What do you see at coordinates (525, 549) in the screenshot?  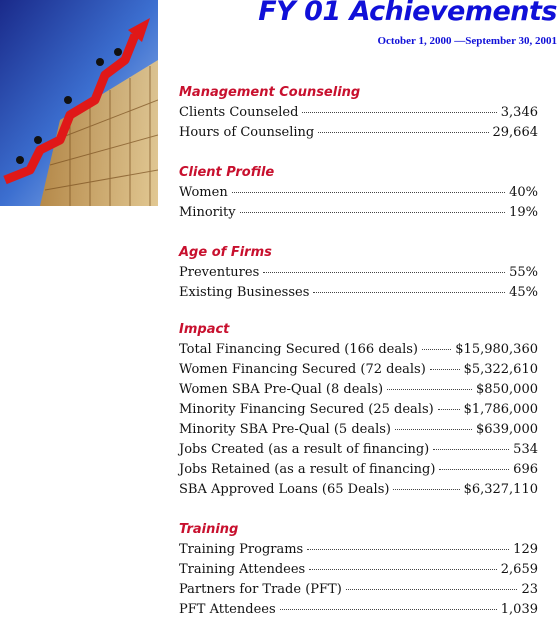 I see `stat-value: 129` at bounding box center [525, 549].